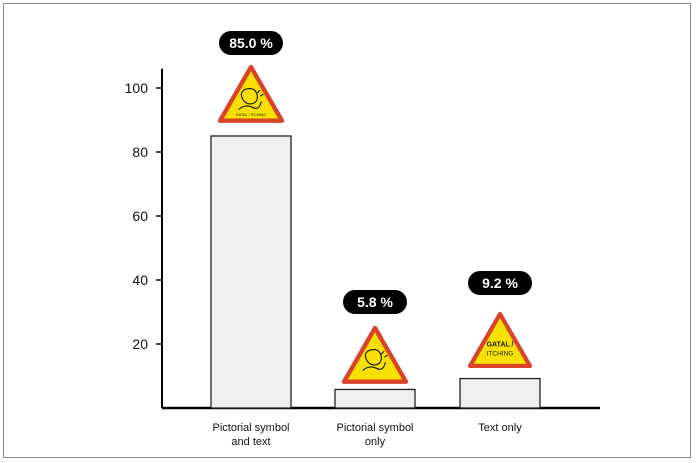 This screenshot has width=696, height=463. Describe the element at coordinates (500, 344) in the screenshot. I see `sign-text-line1: GATAL /` at that location.